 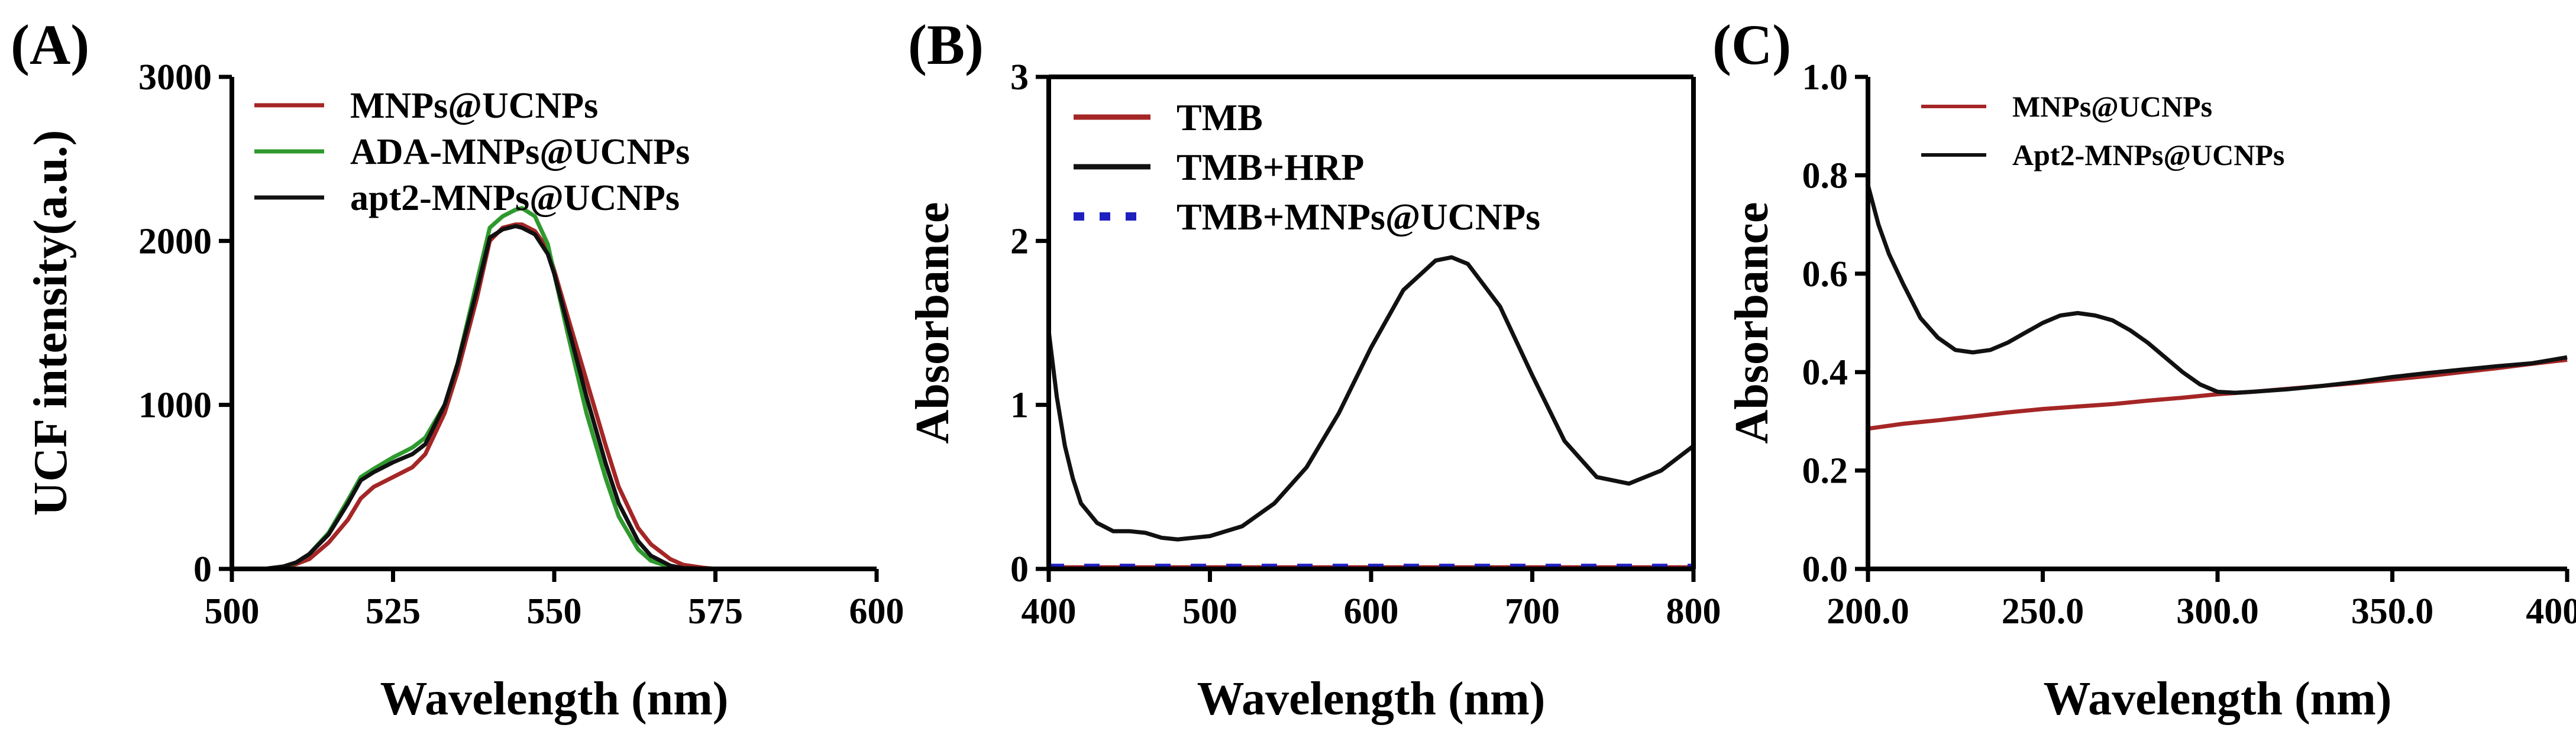 I want to click on y-tick-label: 0.0, so click(x=1825, y=569).